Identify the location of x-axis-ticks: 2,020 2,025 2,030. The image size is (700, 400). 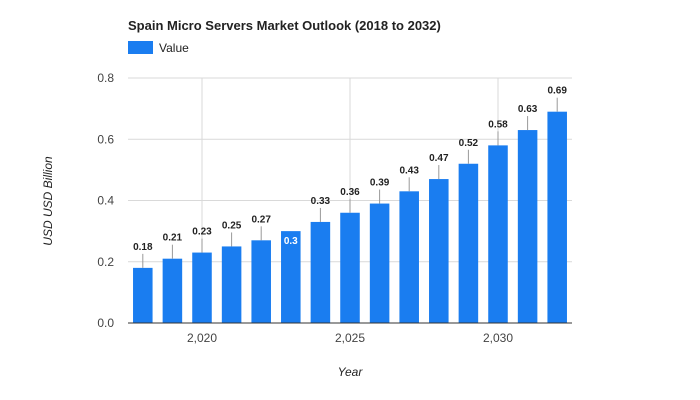
(350, 338).